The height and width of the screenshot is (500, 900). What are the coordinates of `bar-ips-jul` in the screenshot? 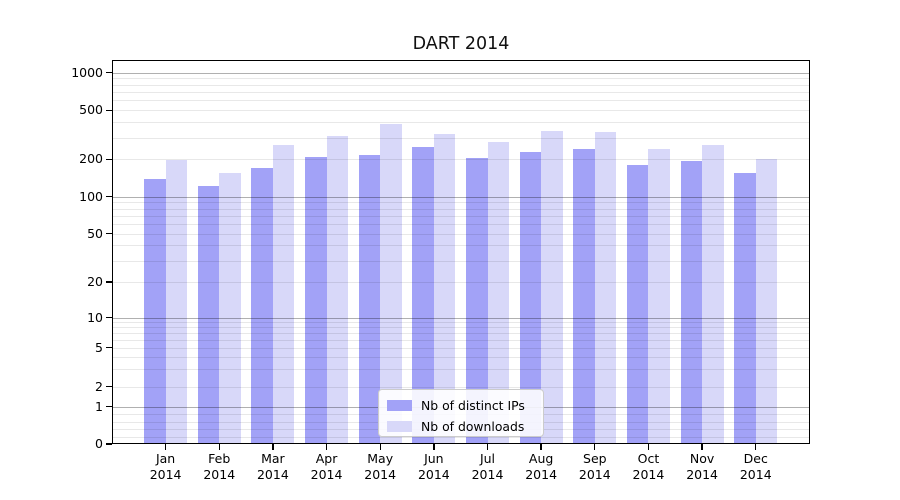 It's located at (477, 300).